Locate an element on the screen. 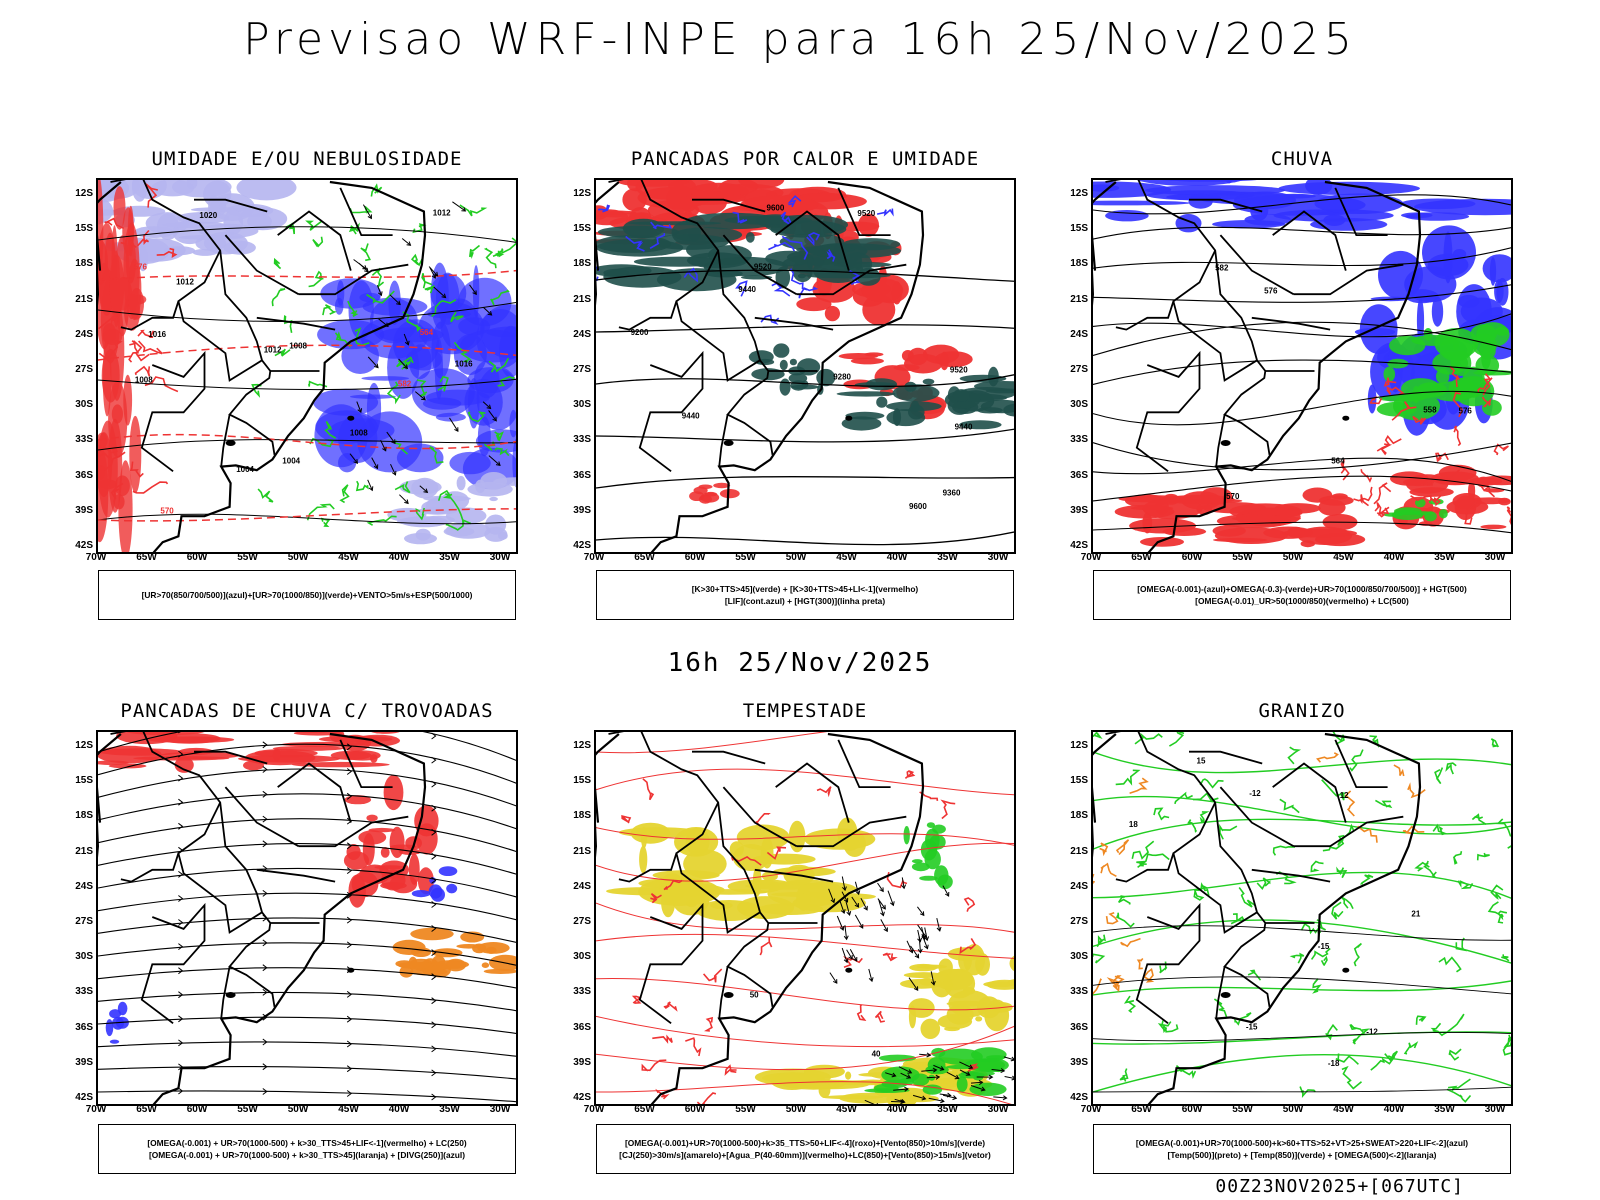 The image size is (1600, 1200). contour-label: 576 is located at coordinates (141, 267).